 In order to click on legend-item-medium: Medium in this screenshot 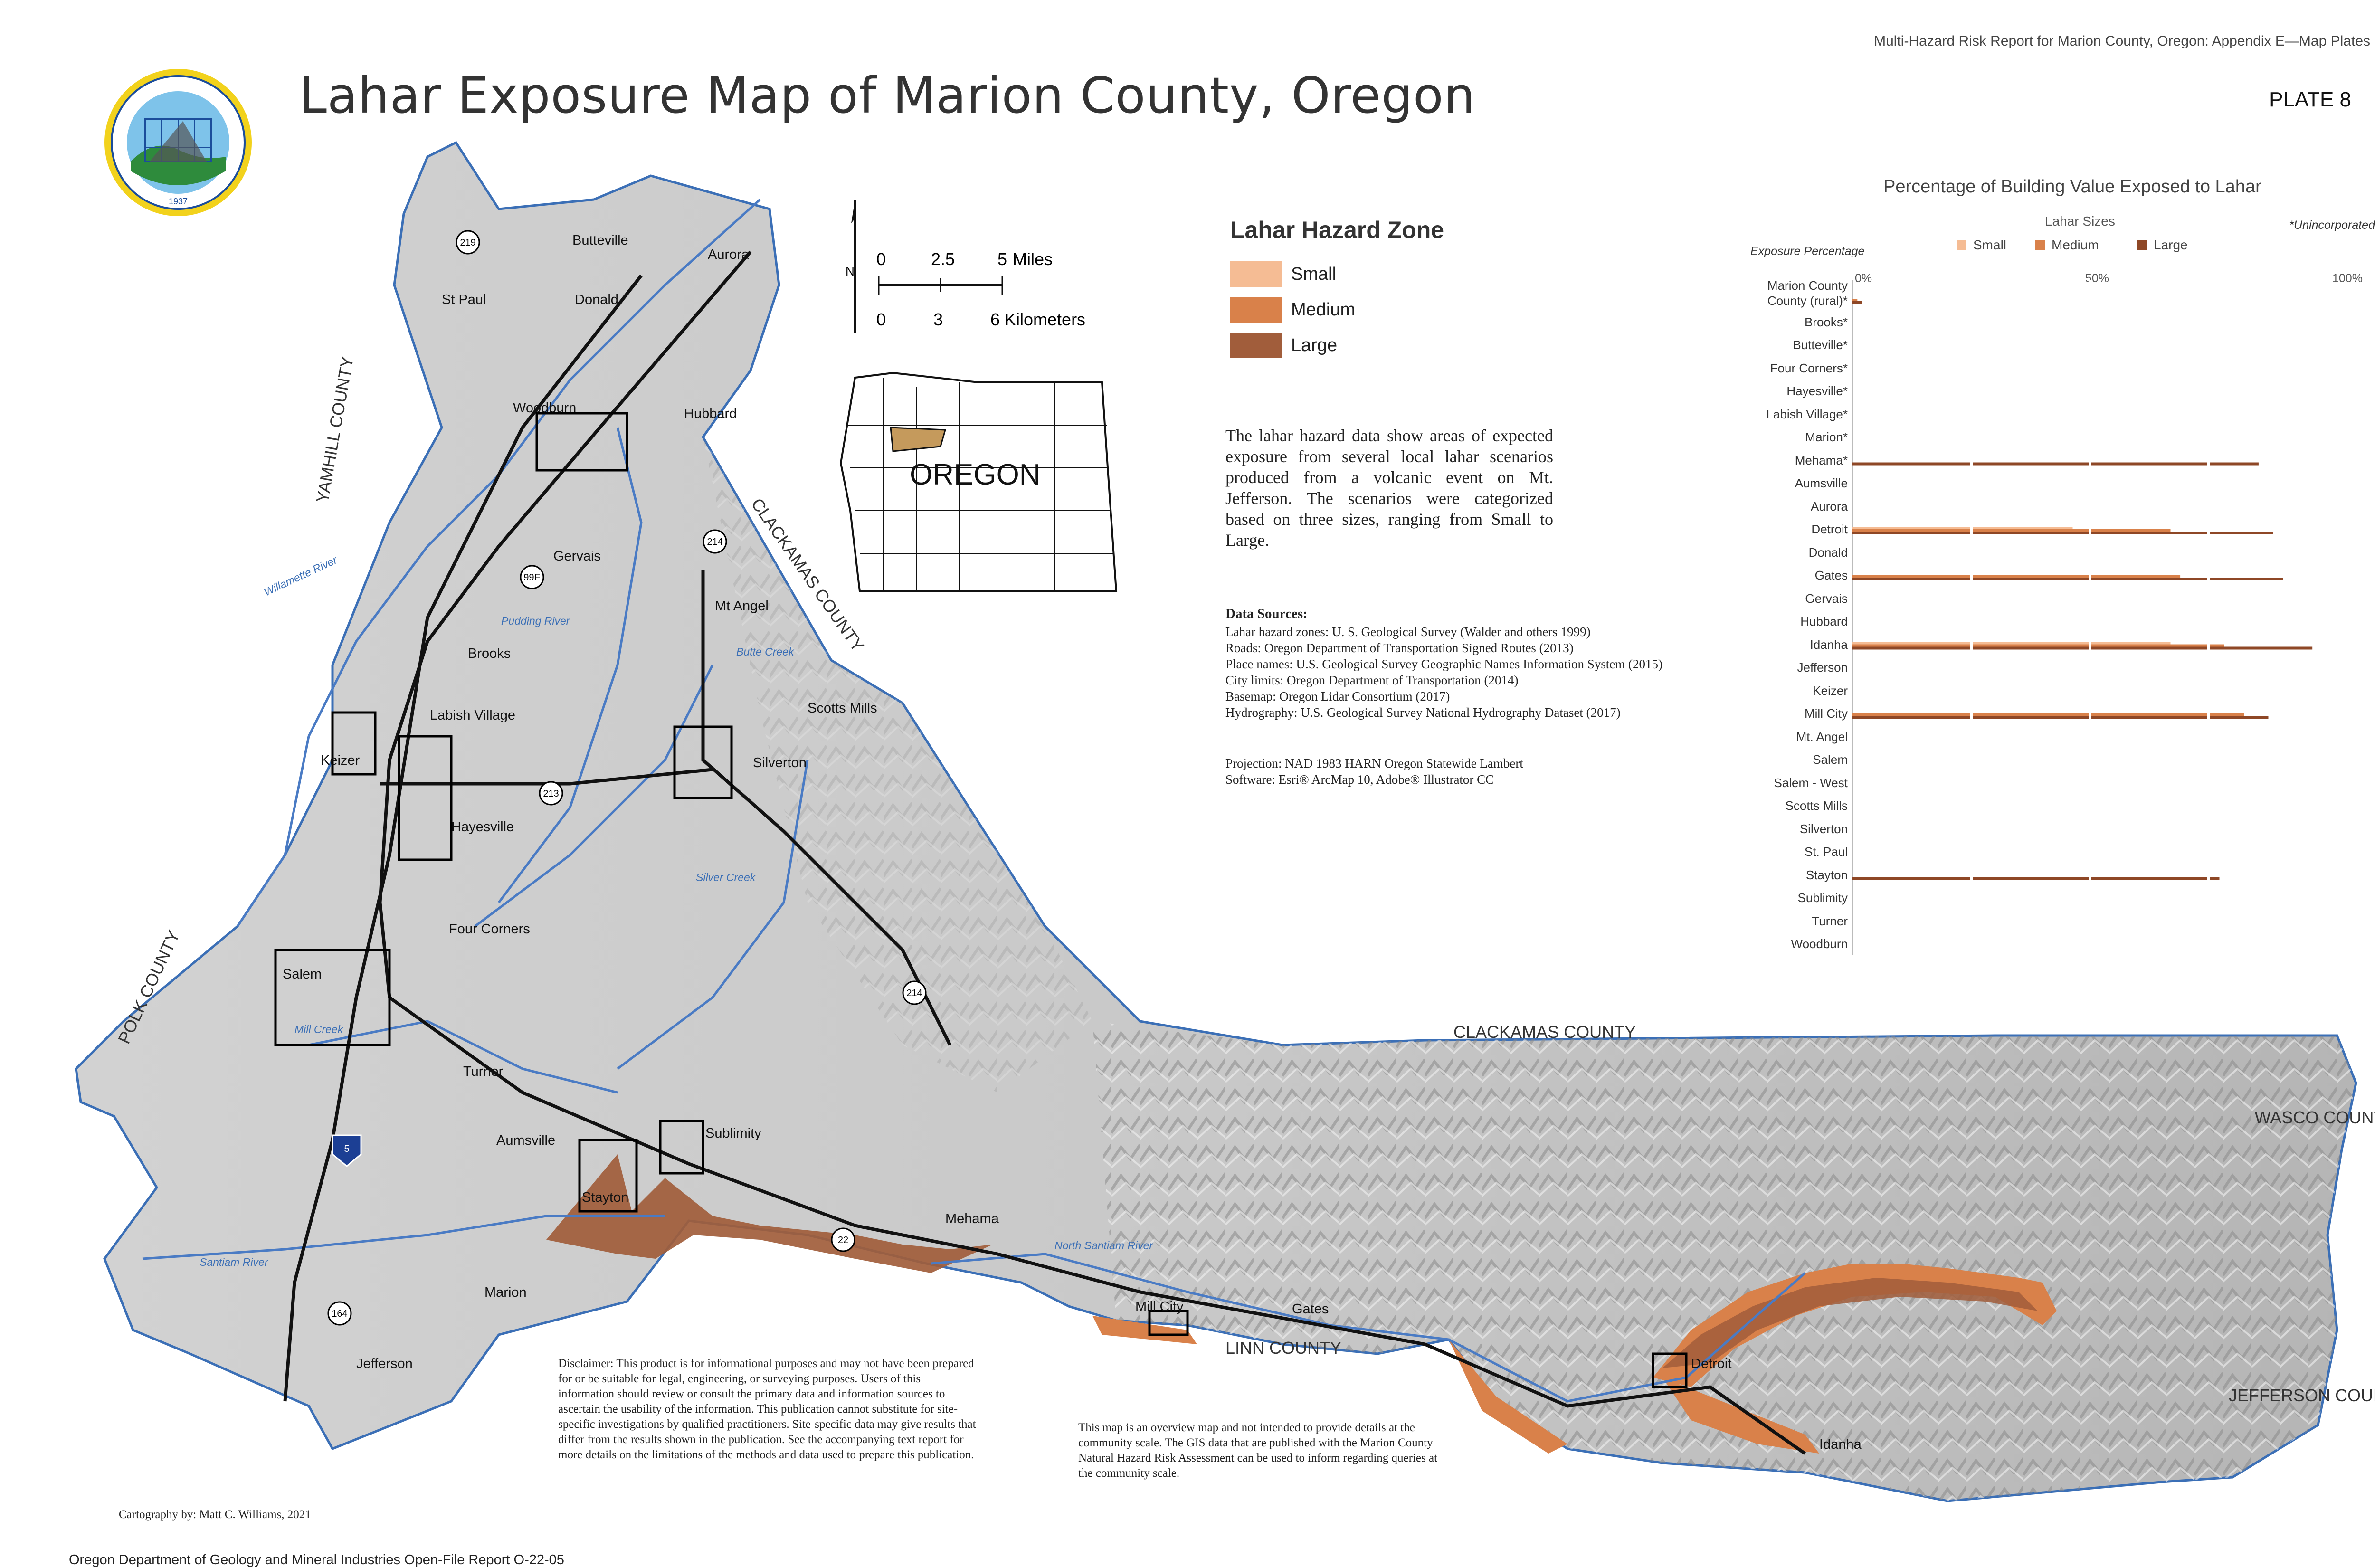, I will do `click(1292, 310)`.